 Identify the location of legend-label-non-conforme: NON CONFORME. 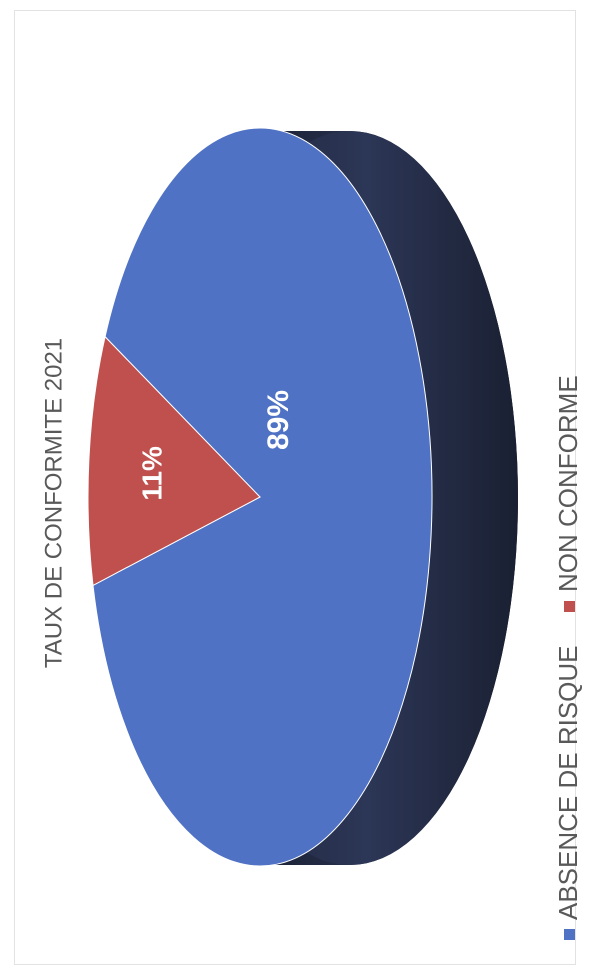
(568, 483).